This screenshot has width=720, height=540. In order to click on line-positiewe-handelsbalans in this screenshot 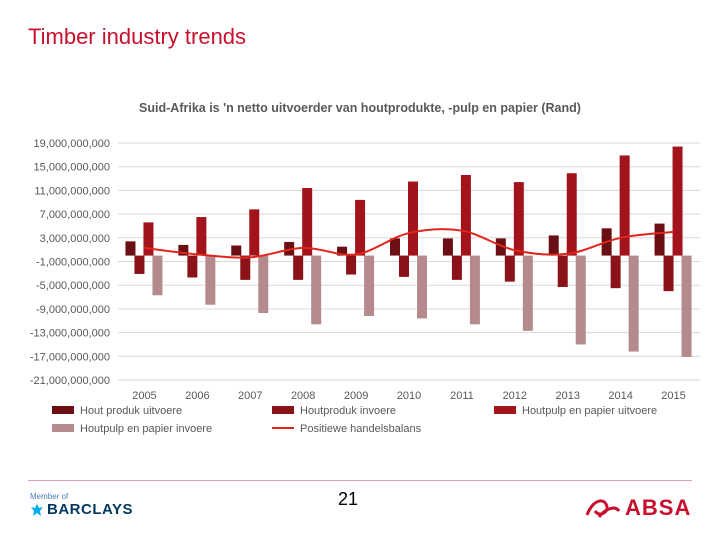, I will do `click(409, 243)`.